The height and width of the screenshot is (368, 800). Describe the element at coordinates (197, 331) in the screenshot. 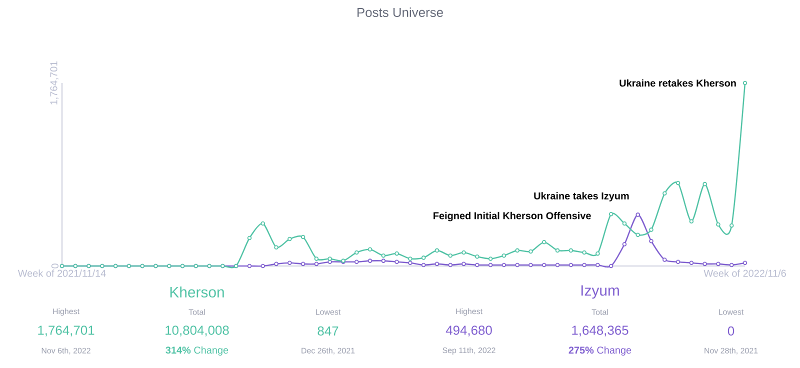

I see `text: 10,804,008` at that location.